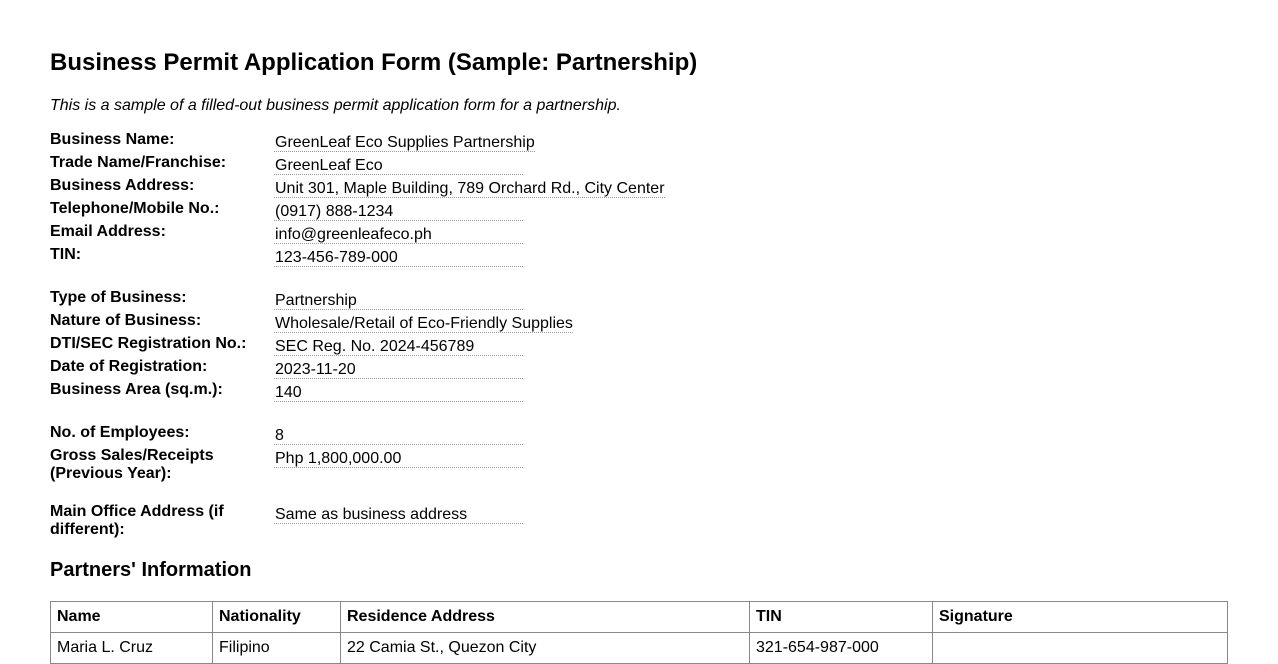 Image resolution: width=1278 pixels, height=664 pixels. I want to click on field-value: Php 1,800,000.00, so click(398, 457).